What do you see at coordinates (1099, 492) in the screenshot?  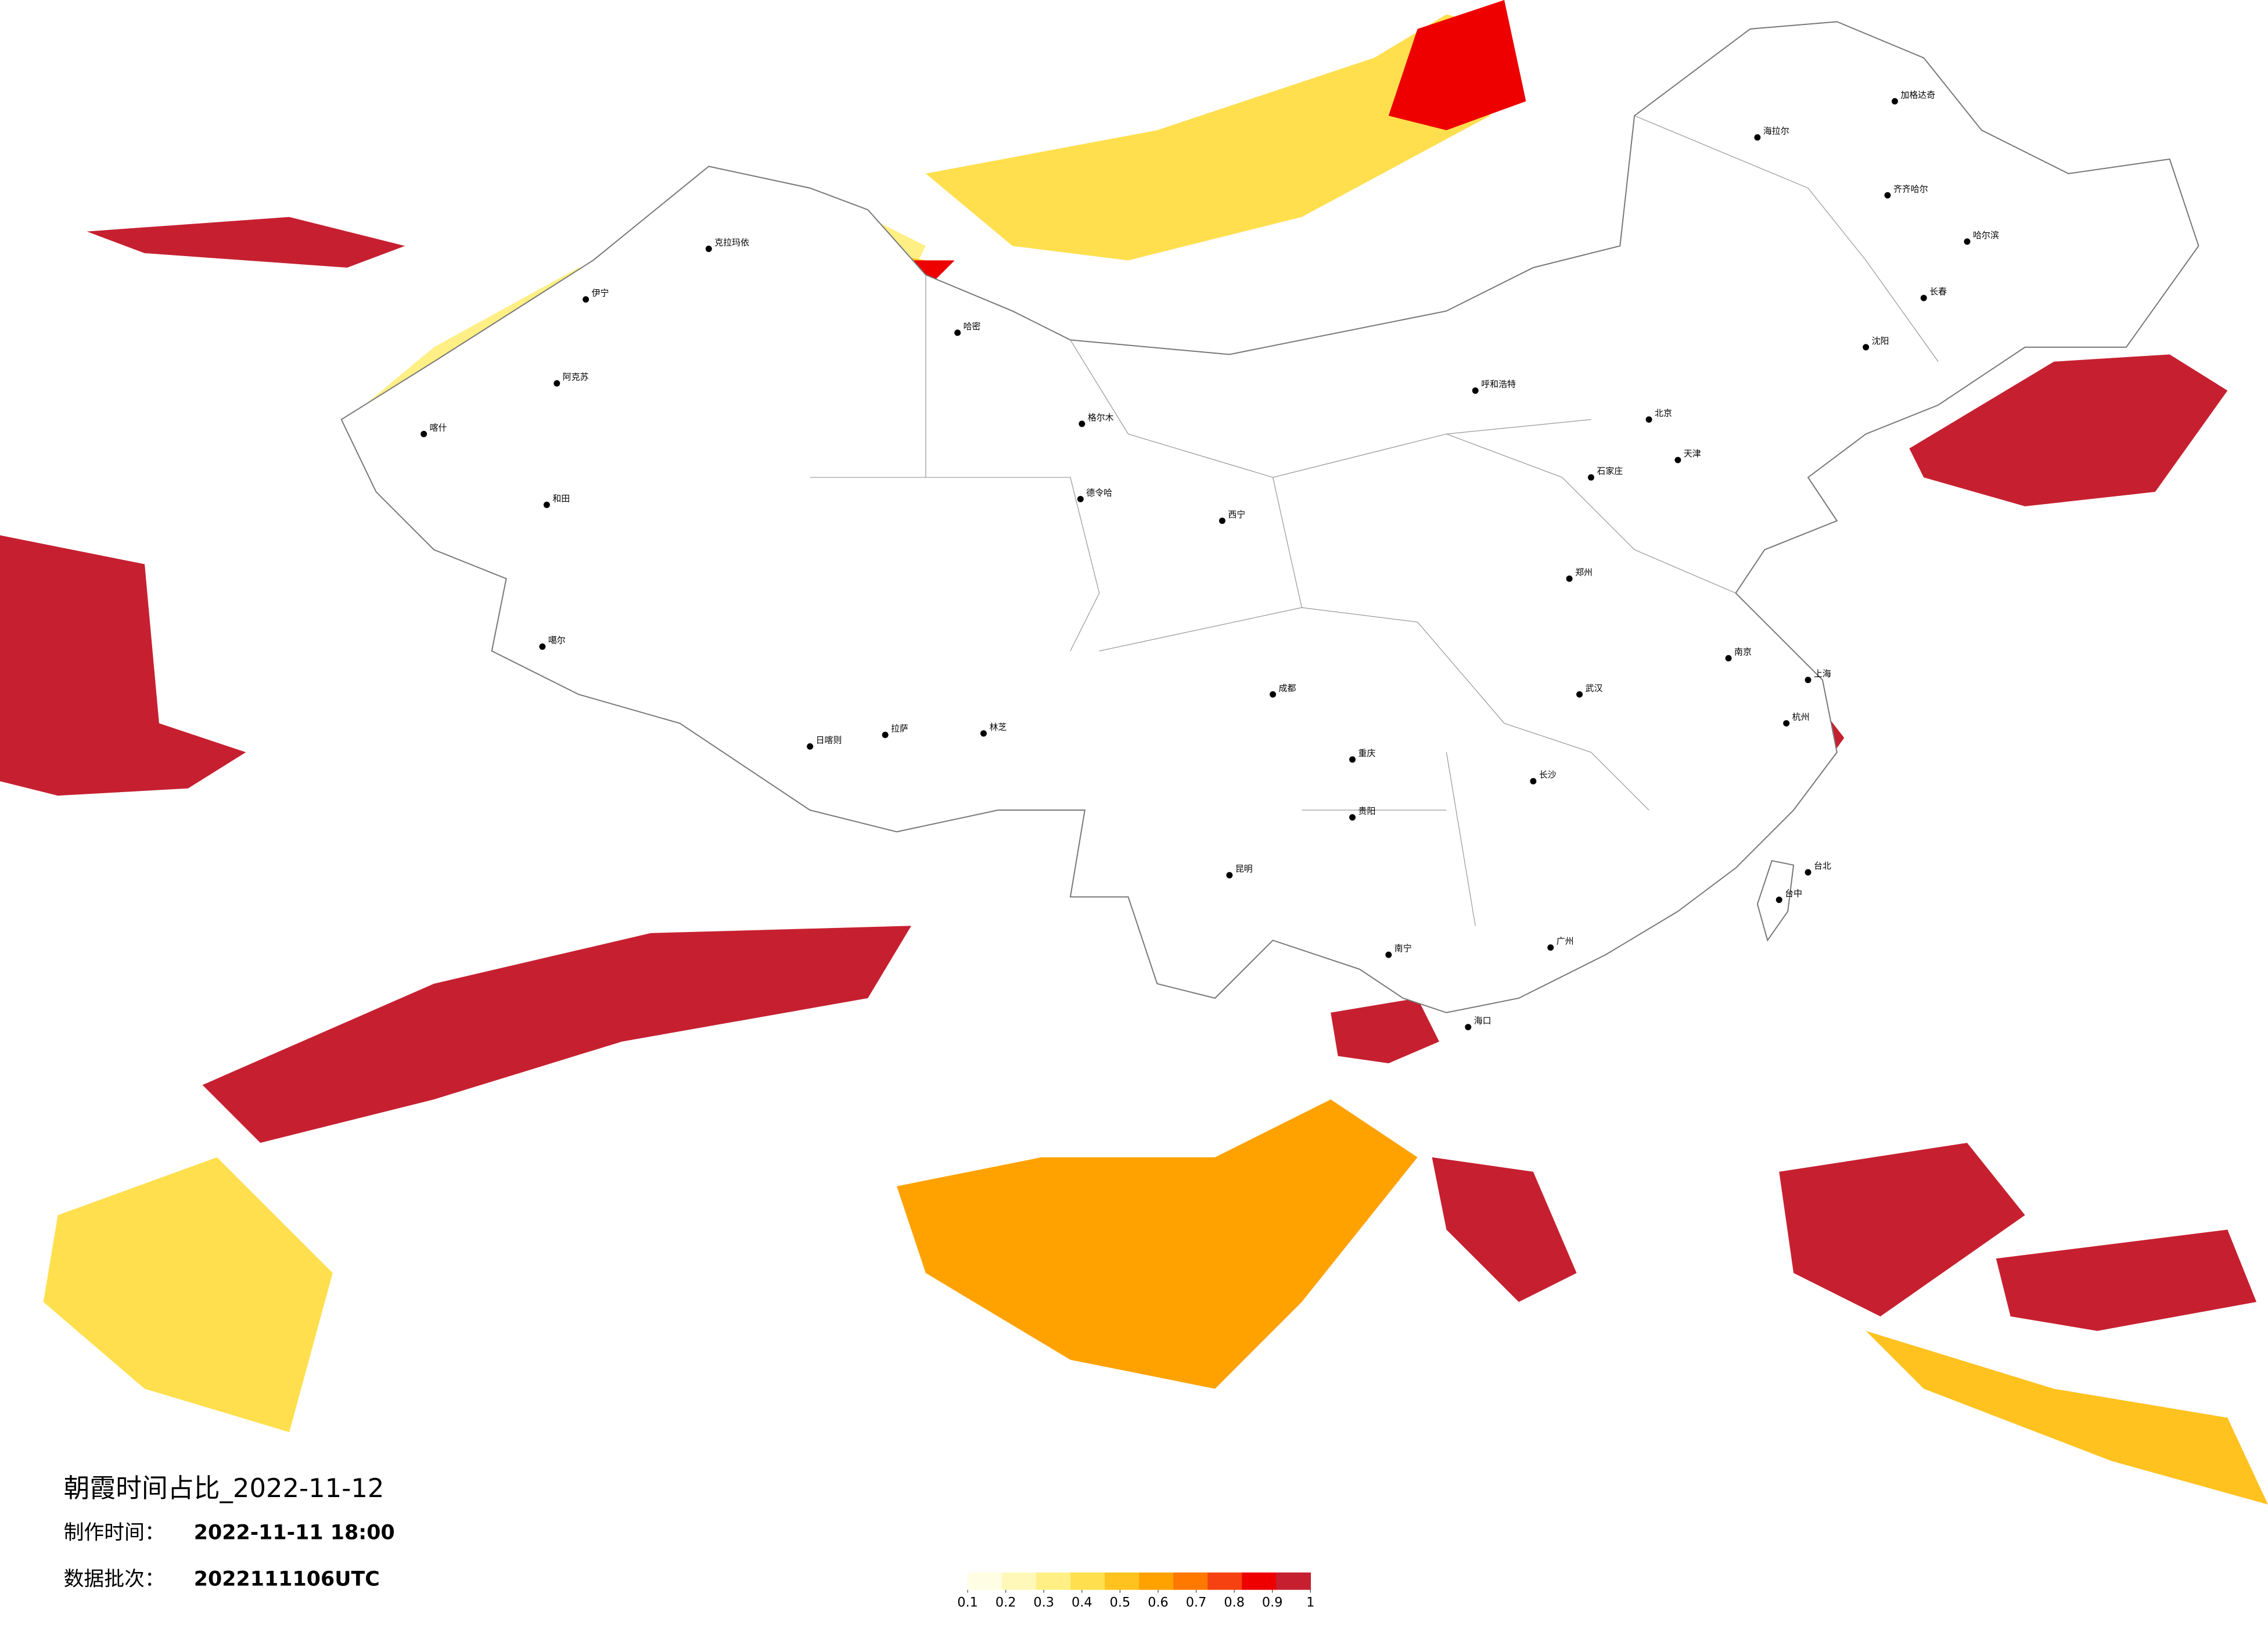 I see `city-label: 德令哈` at bounding box center [1099, 492].